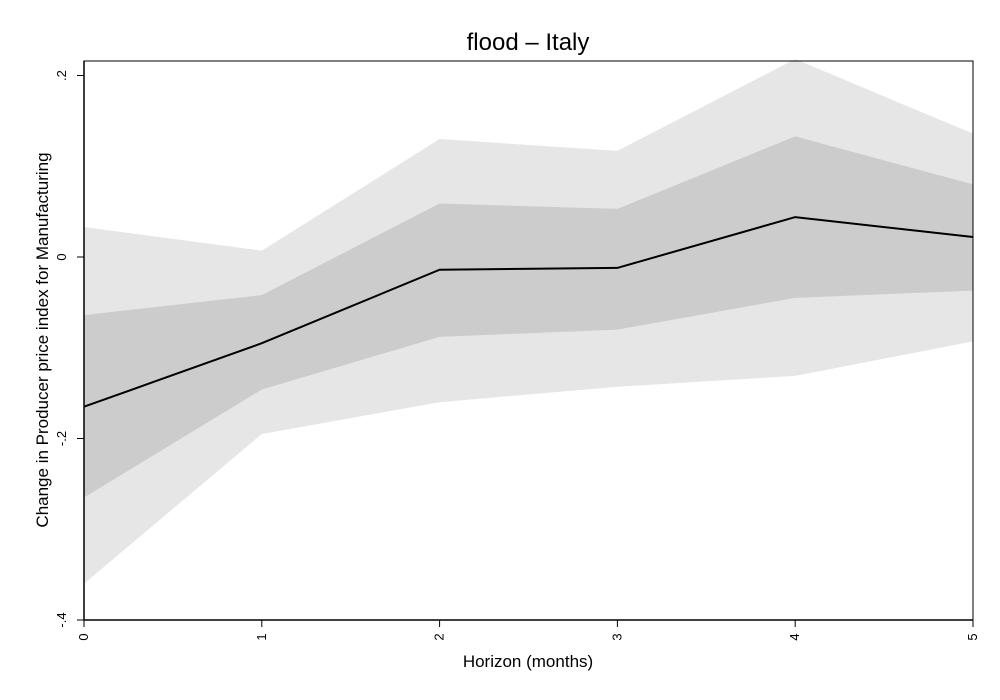  What do you see at coordinates (61, 256) in the screenshot?
I see `y-tick-label: 0` at bounding box center [61, 256].